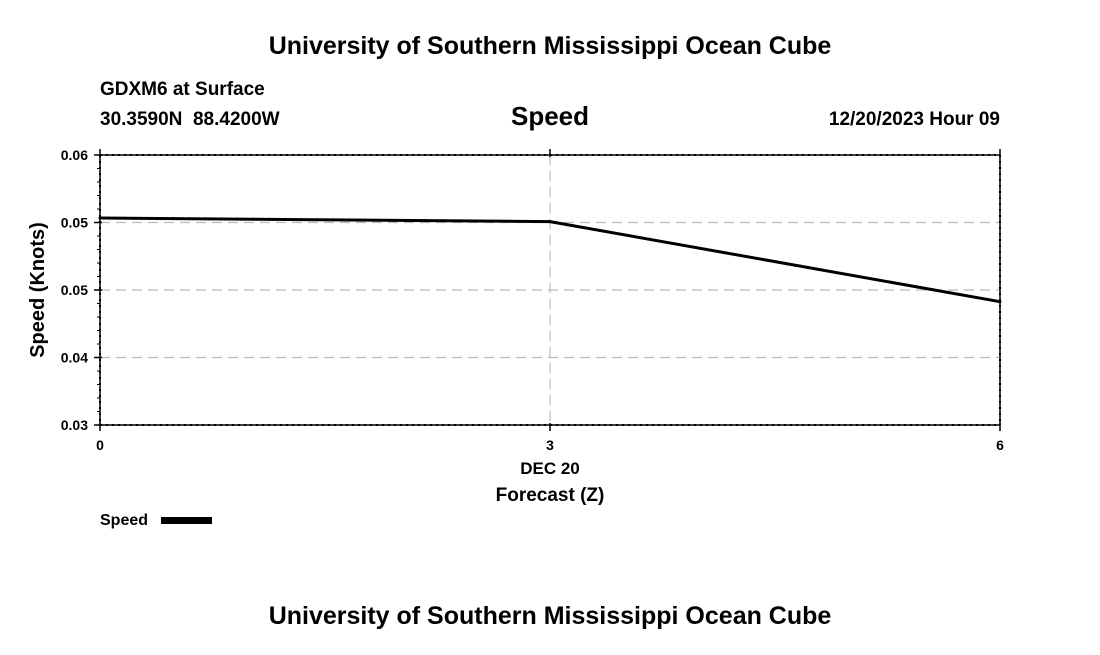  I want to click on datetime-label: 12/20/2023 Hour 09, so click(914, 119).